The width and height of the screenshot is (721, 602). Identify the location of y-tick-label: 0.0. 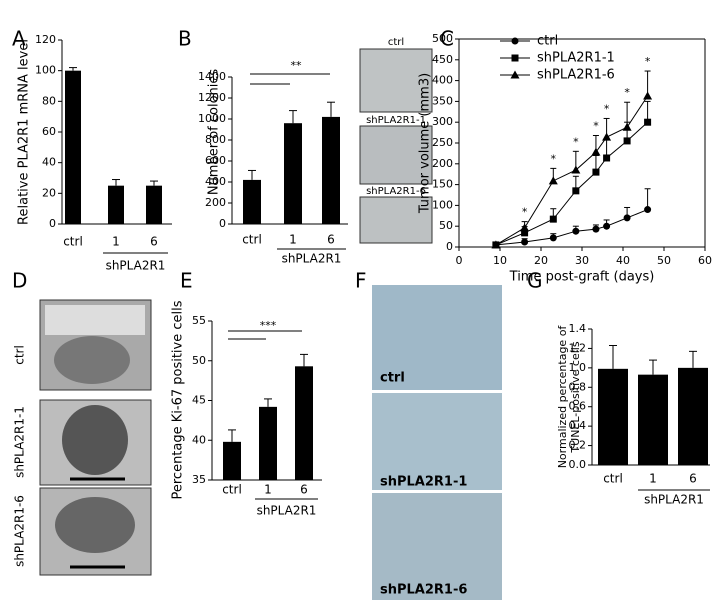
(578, 464).